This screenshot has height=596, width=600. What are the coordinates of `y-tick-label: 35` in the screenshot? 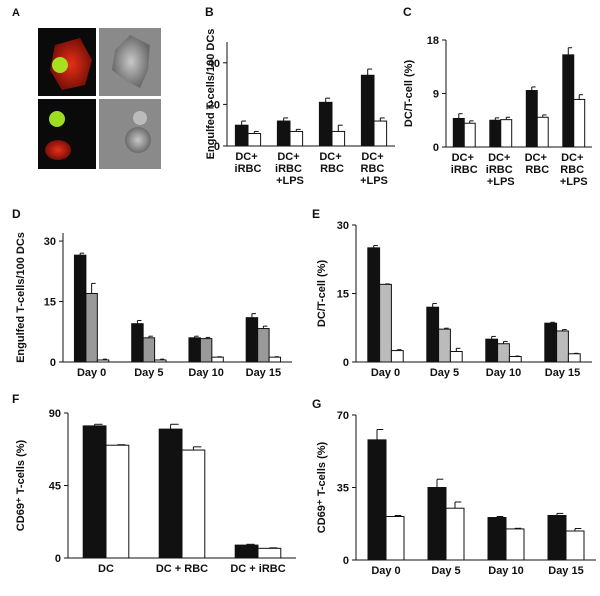 It's located at (343, 489).